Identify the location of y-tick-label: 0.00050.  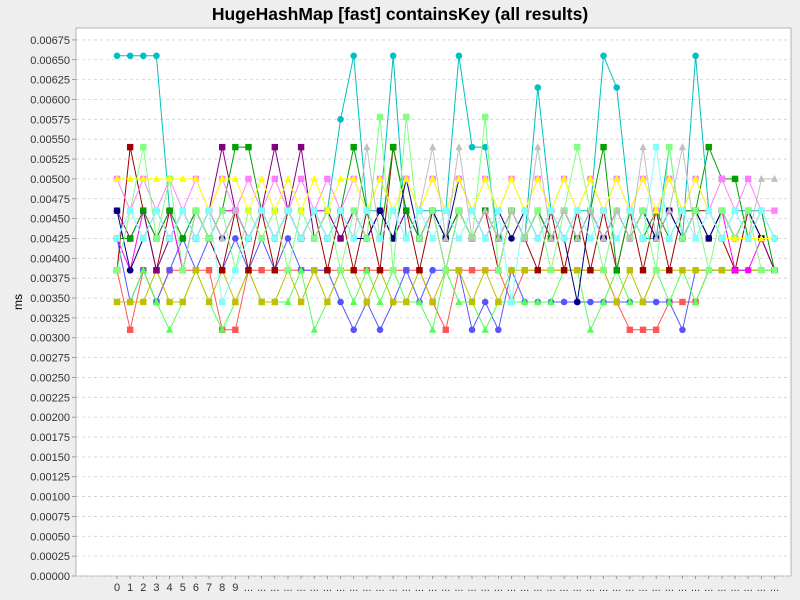
(50, 537).